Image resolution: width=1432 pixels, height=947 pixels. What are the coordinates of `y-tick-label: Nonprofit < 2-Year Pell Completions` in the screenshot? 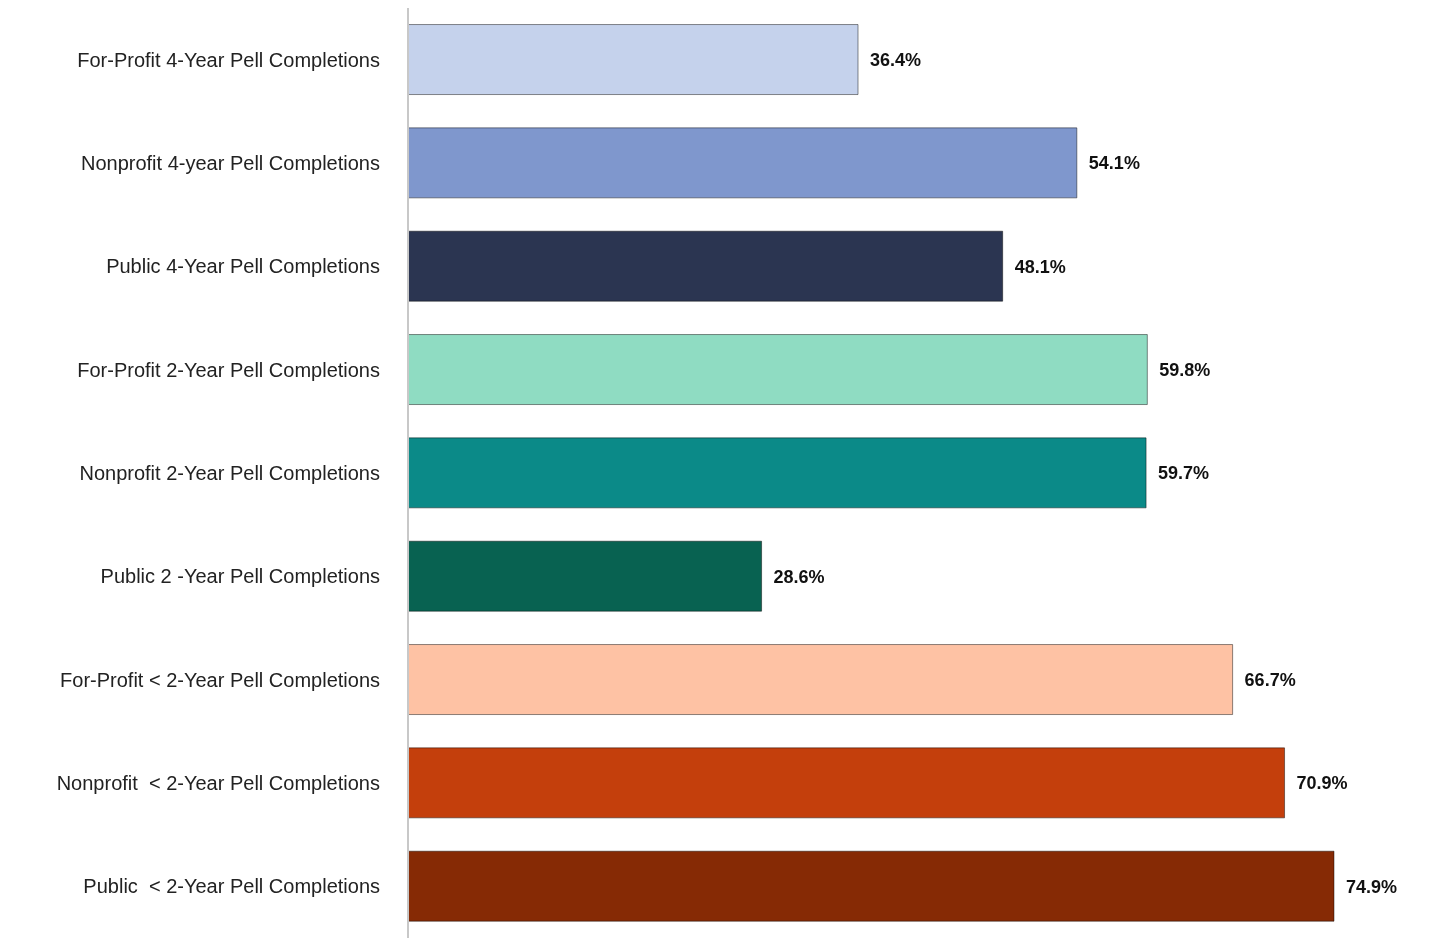 It's located at (218, 783).